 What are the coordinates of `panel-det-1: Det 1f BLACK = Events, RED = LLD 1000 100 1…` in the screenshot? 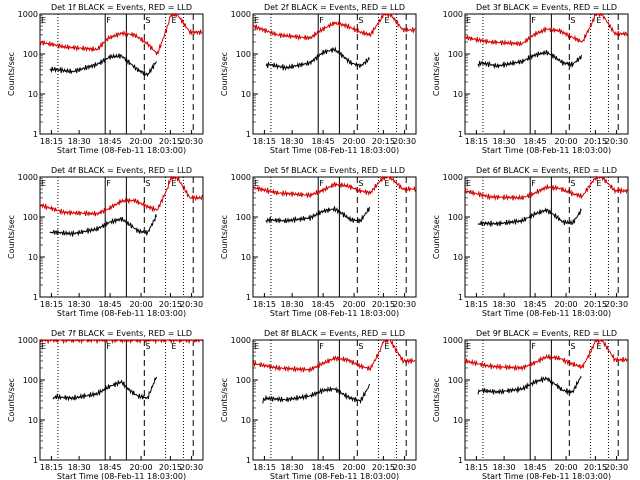 It's located at (105, 79).